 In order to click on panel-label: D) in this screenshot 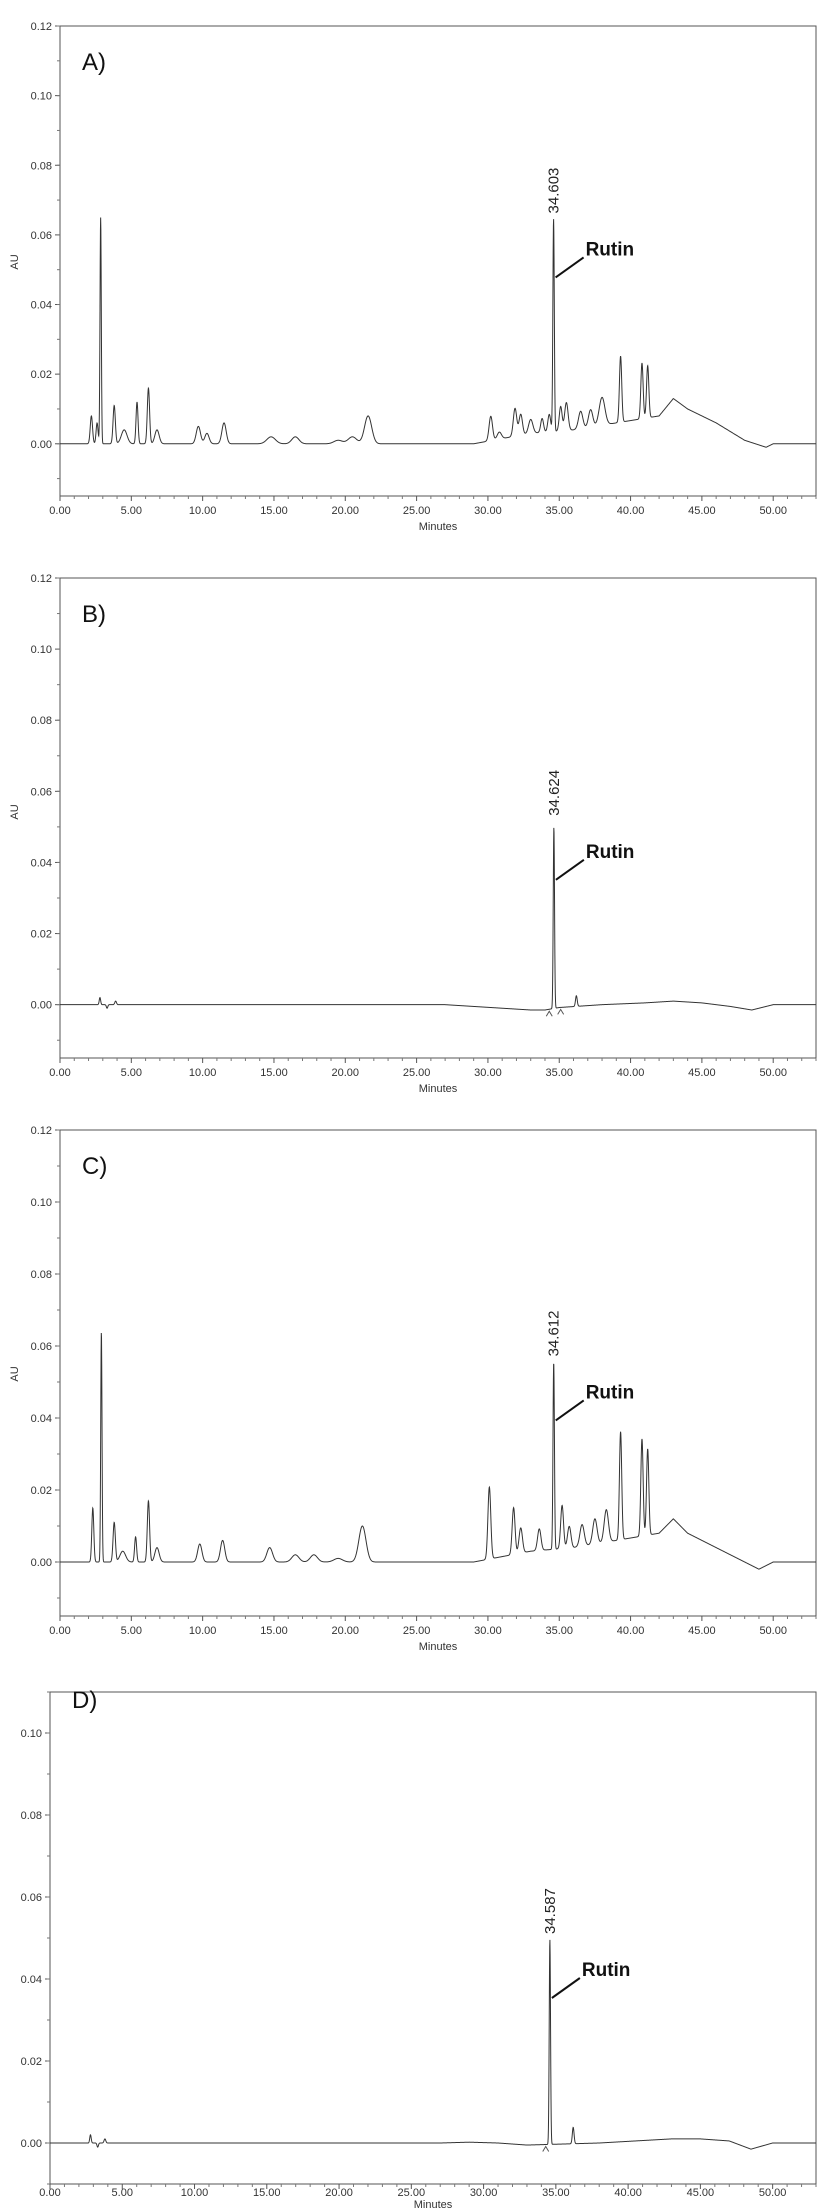, I will do `click(84, 1700)`.